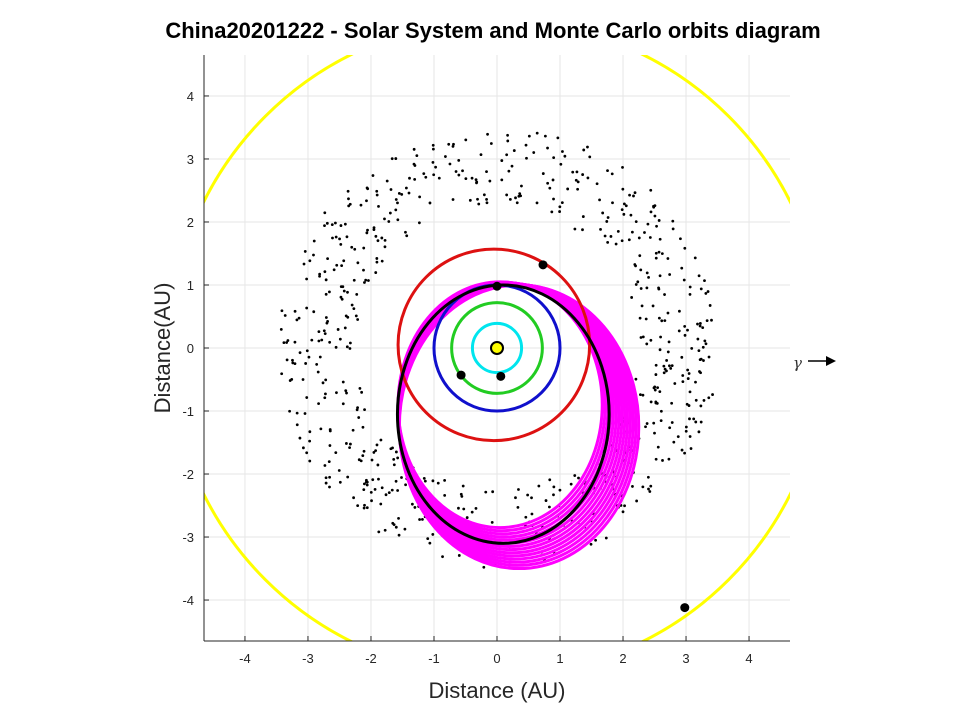  I want to click on x-tick-label: -1, so click(434, 658).